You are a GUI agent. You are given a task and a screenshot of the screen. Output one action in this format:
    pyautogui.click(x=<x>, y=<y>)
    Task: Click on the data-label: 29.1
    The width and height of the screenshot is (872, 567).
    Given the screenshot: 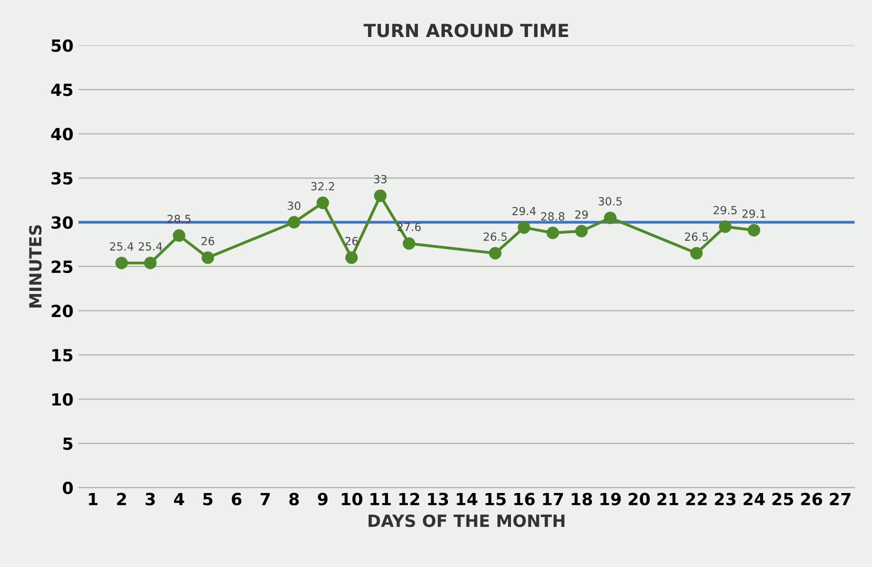 What is the action you would take?
    pyautogui.click(x=754, y=213)
    